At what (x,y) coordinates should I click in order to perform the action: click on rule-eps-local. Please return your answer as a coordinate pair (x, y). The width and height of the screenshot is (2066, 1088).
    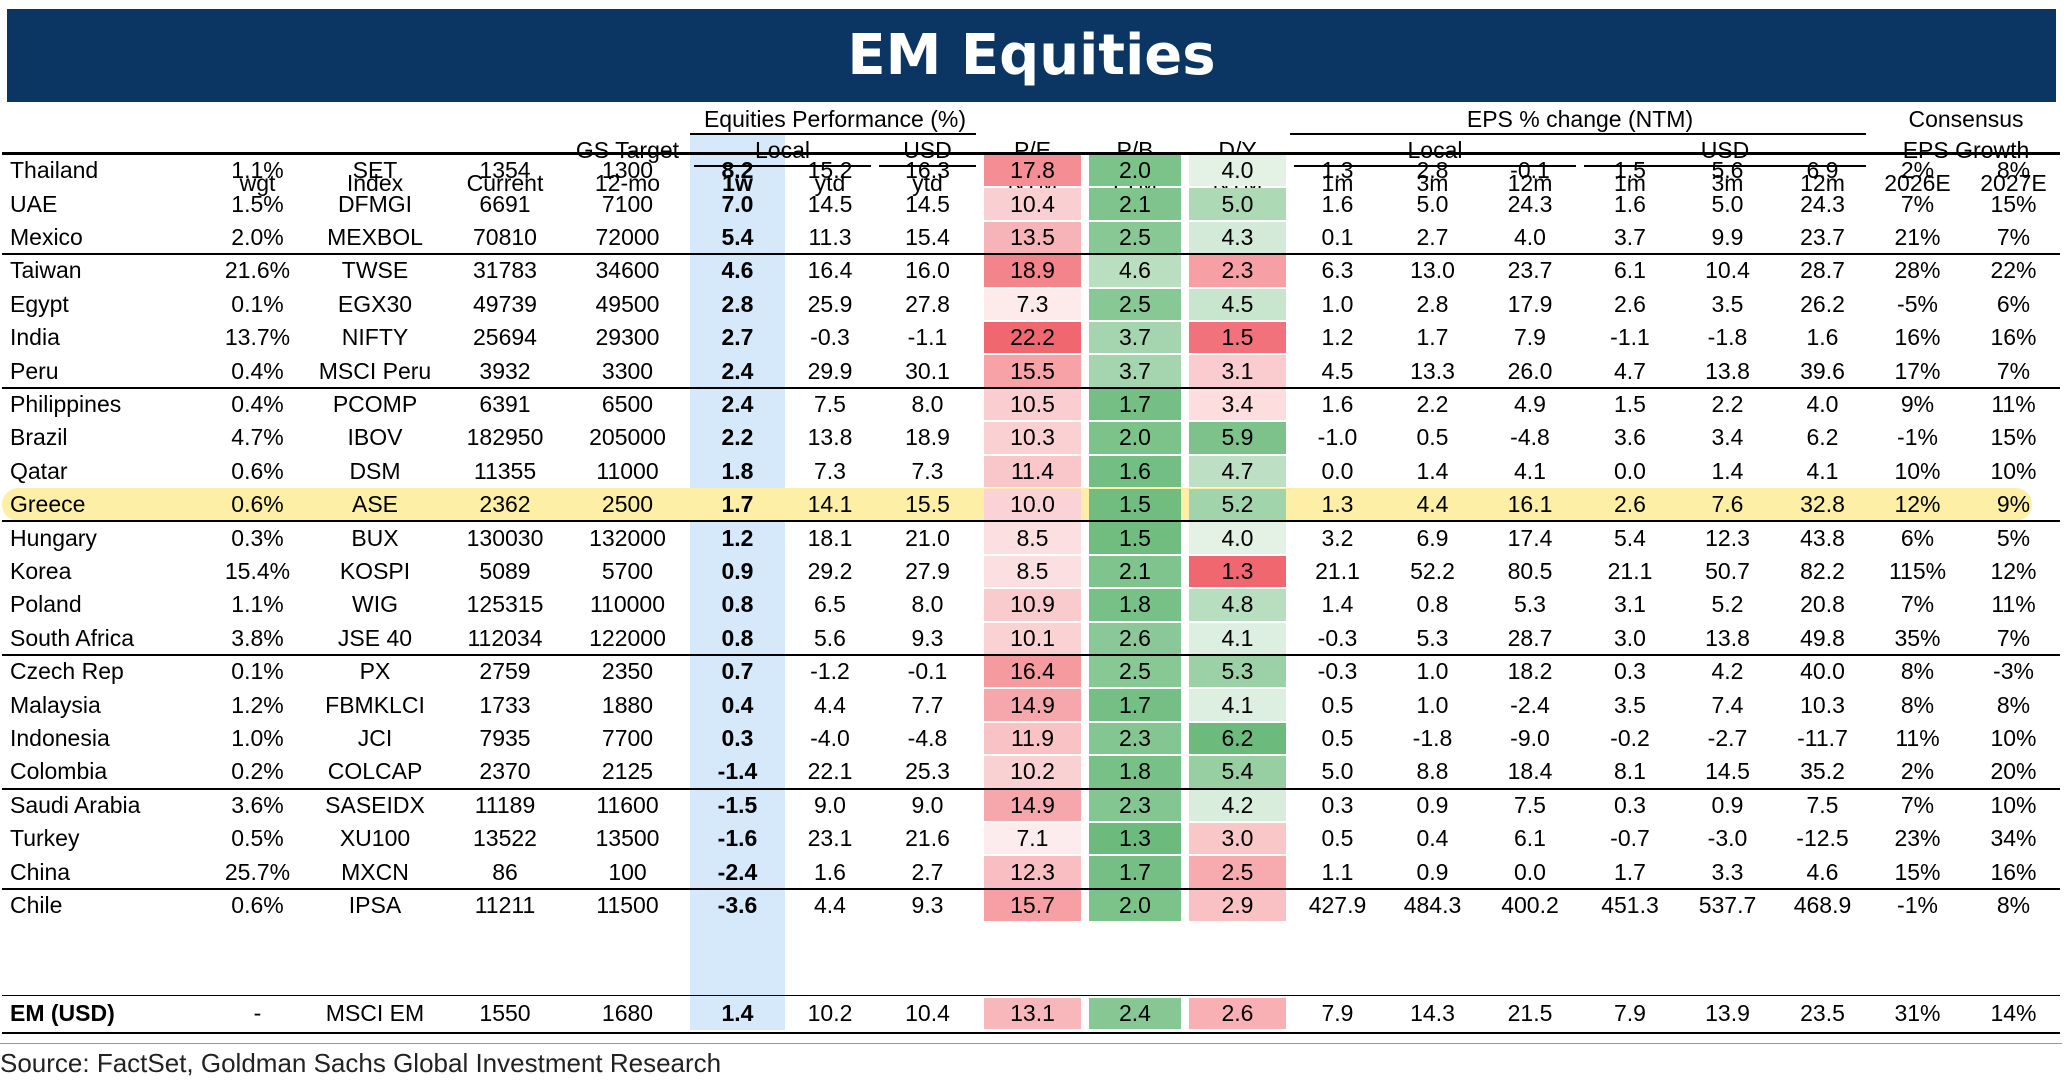
    Looking at the image, I should click on (1435, 166).